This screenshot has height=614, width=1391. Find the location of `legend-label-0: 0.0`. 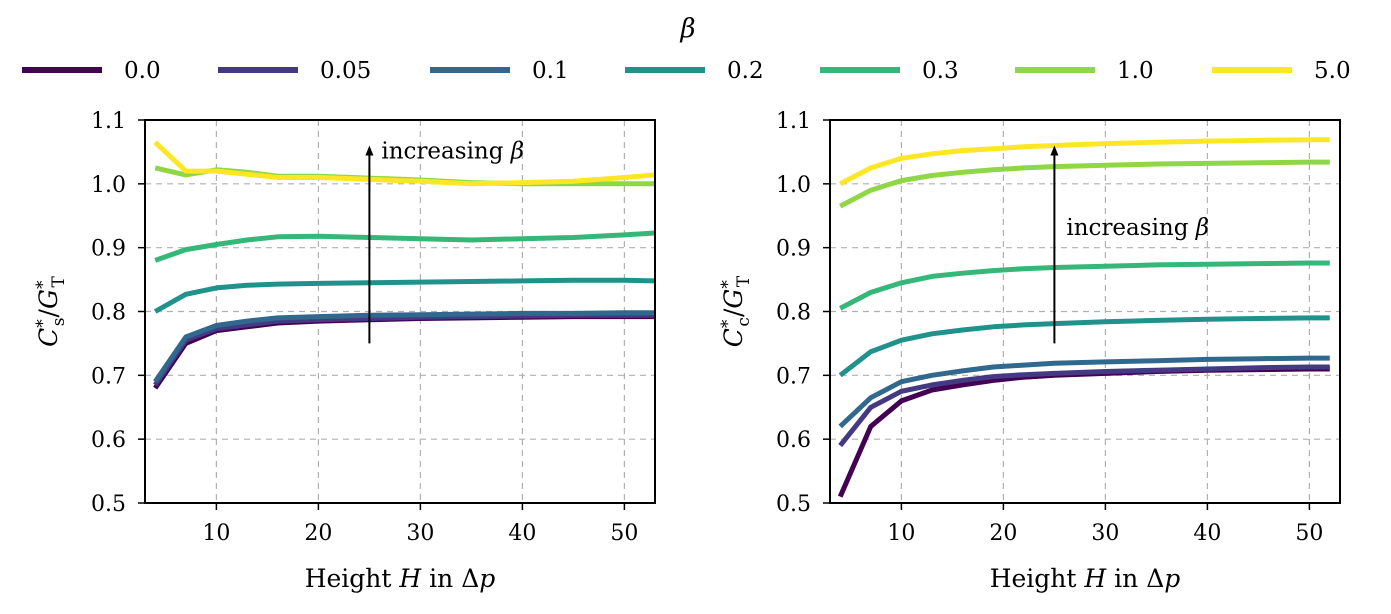

legend-label-0: 0.0 is located at coordinates (142, 71).